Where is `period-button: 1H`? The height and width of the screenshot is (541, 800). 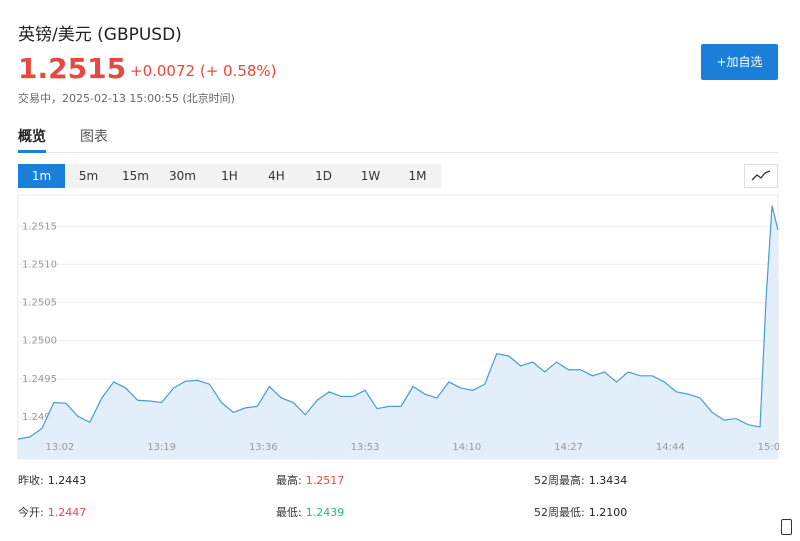
period-button: 1H is located at coordinates (229, 176).